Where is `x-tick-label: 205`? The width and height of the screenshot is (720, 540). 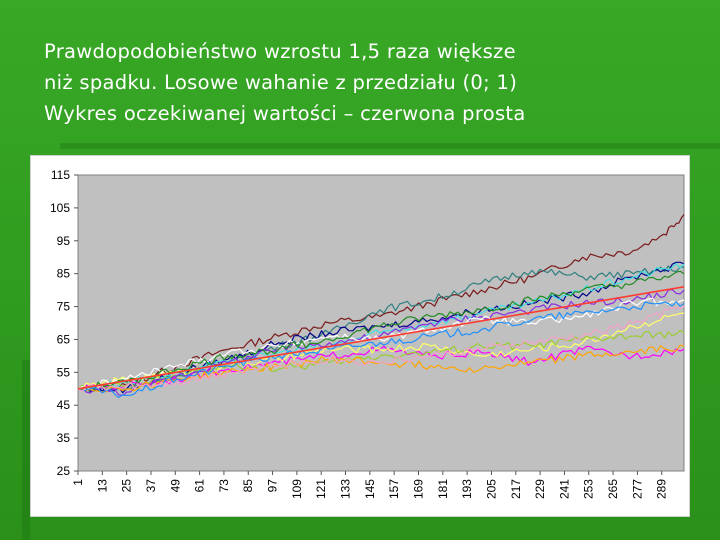 x-tick-label: 205 is located at coordinates (491, 489).